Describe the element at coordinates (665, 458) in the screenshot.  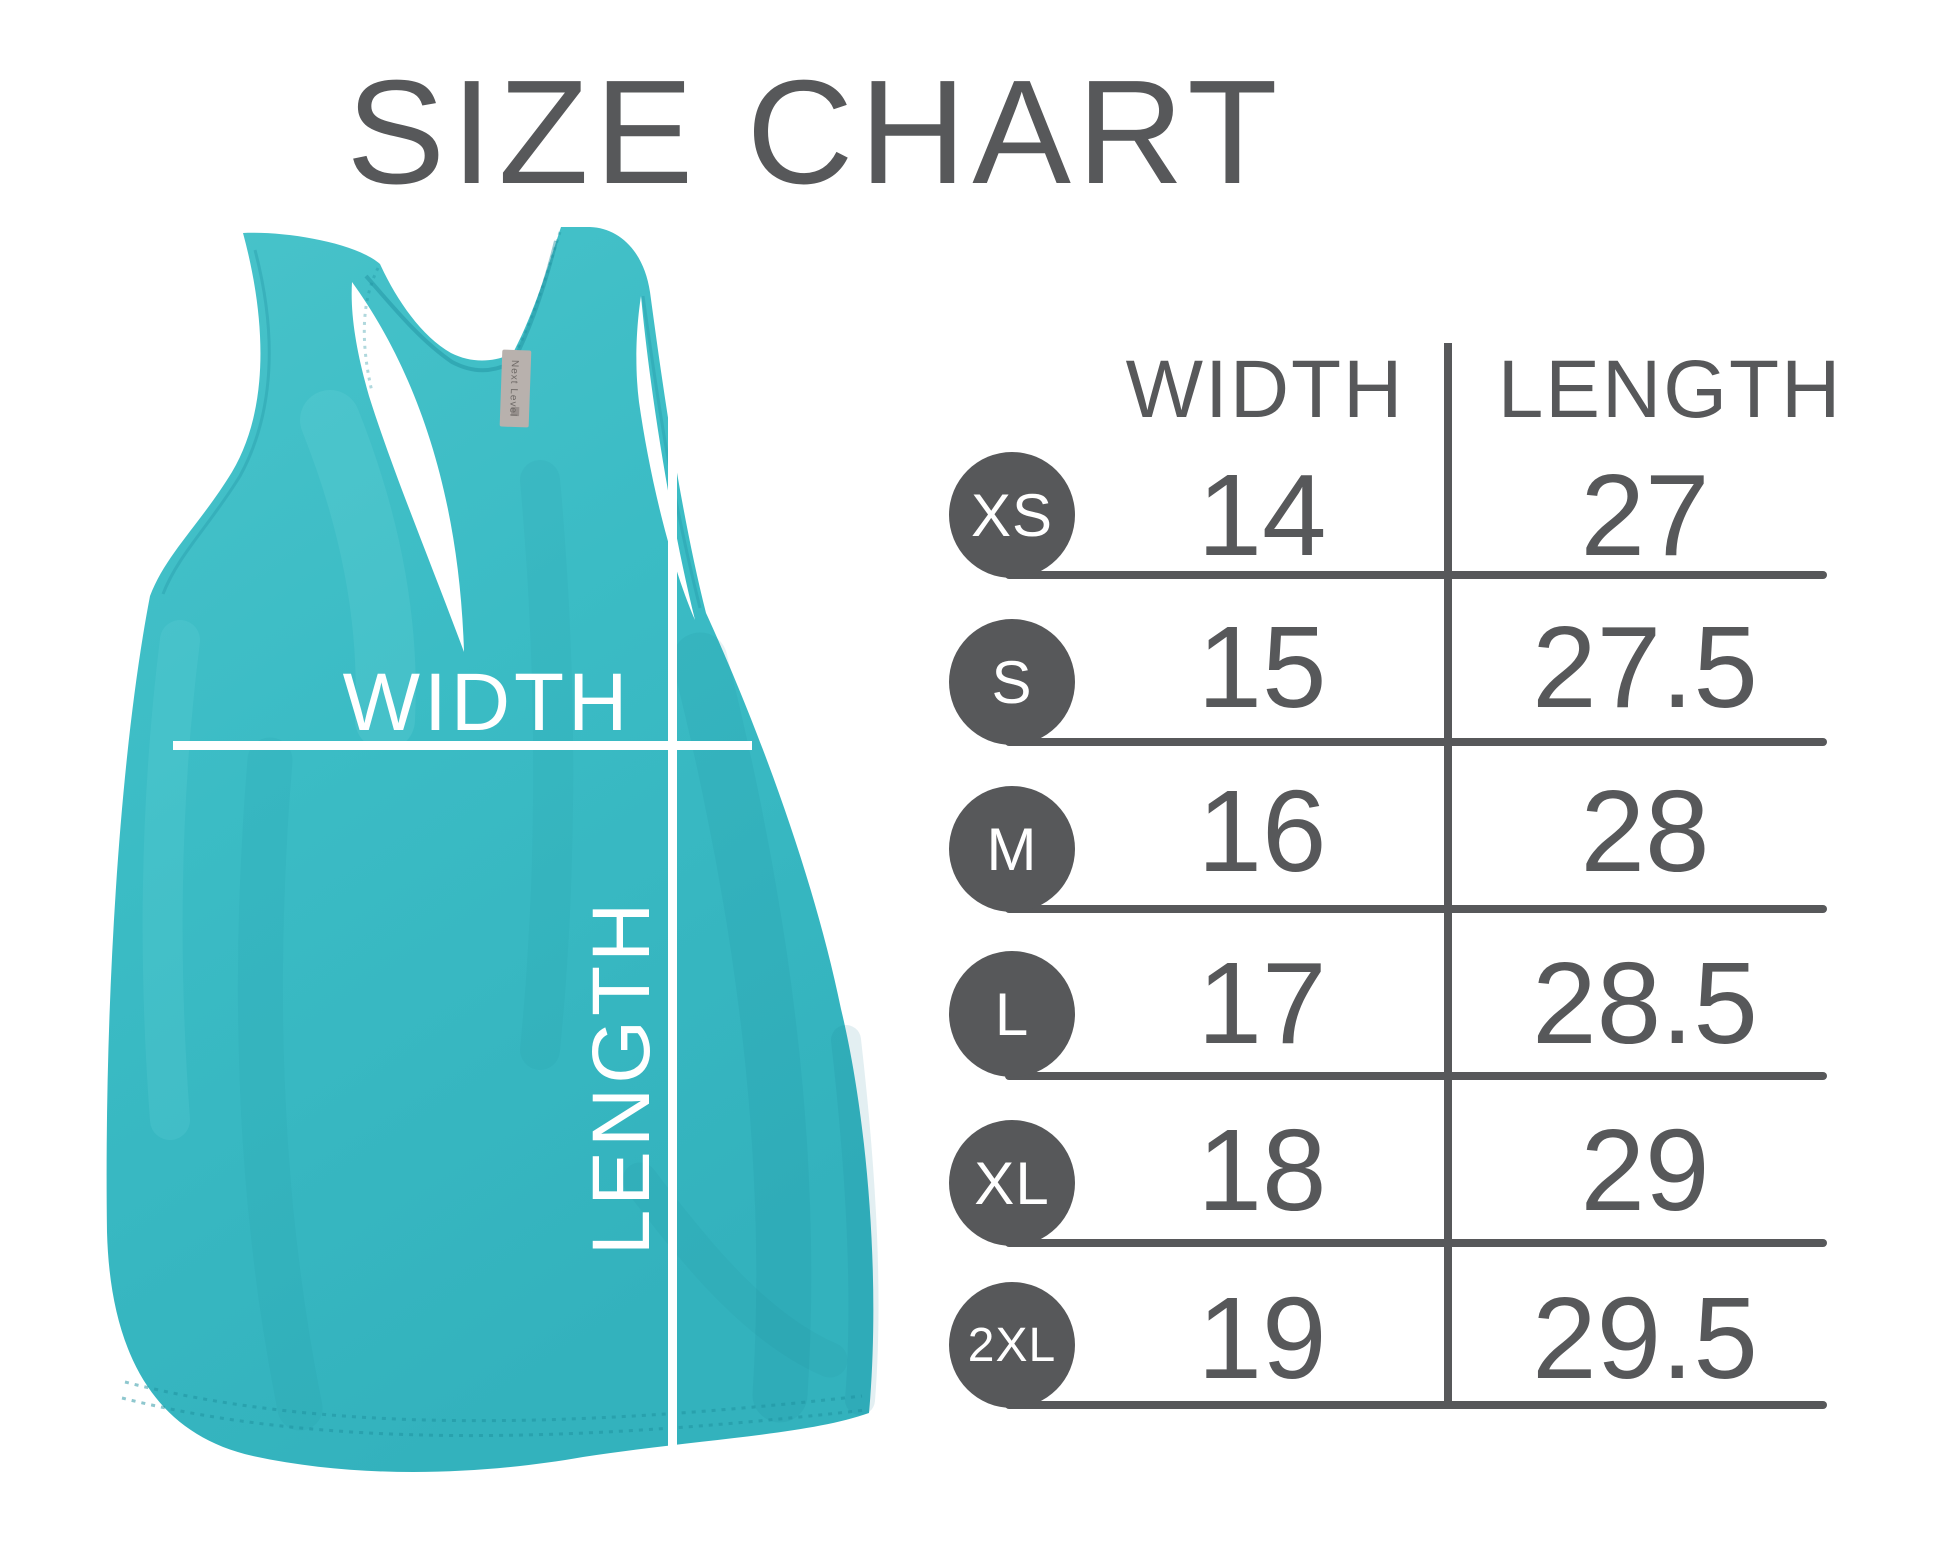
I see `right-armhole-cutout` at that location.